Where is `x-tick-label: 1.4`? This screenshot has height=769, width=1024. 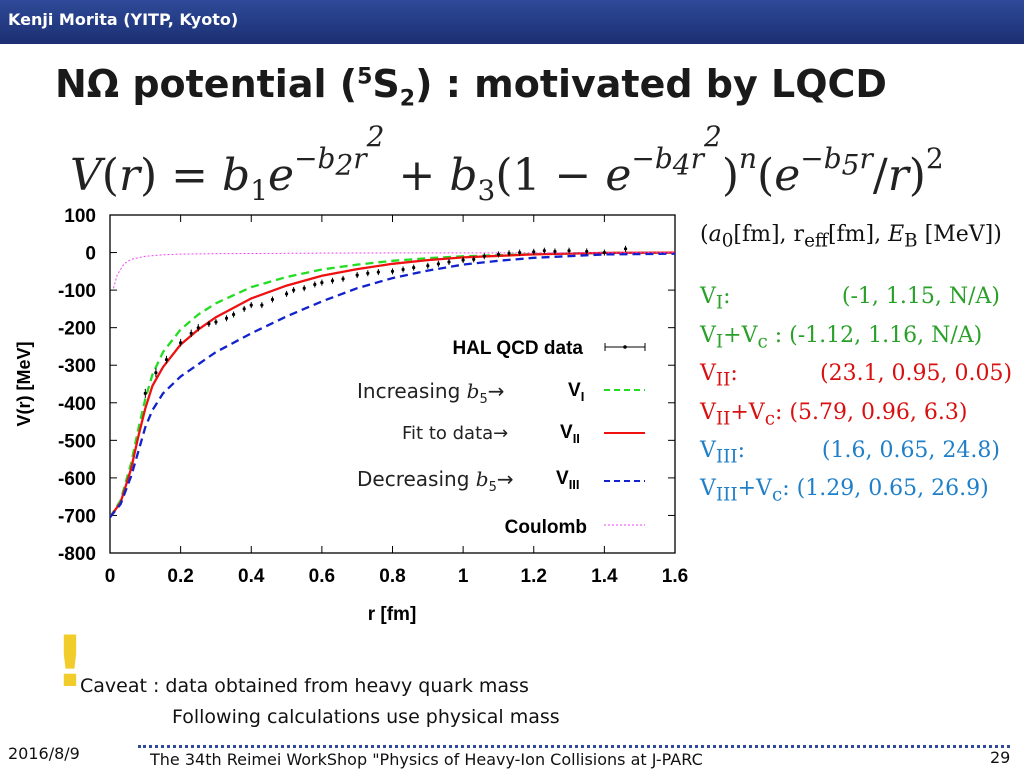
x-tick-label: 1.4 is located at coordinates (604, 576).